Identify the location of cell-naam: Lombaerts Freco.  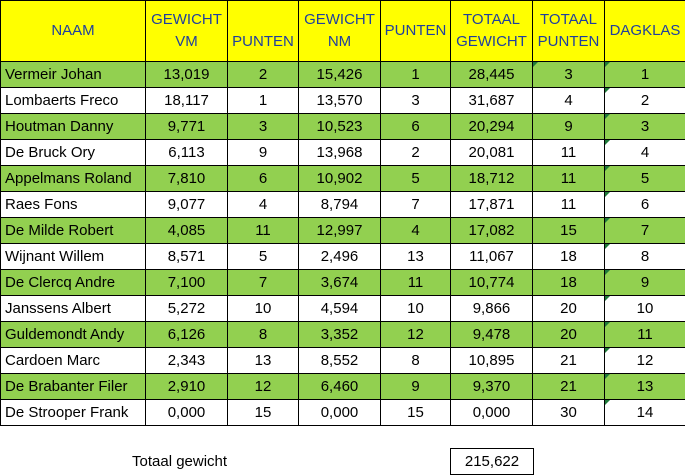
(73, 100).